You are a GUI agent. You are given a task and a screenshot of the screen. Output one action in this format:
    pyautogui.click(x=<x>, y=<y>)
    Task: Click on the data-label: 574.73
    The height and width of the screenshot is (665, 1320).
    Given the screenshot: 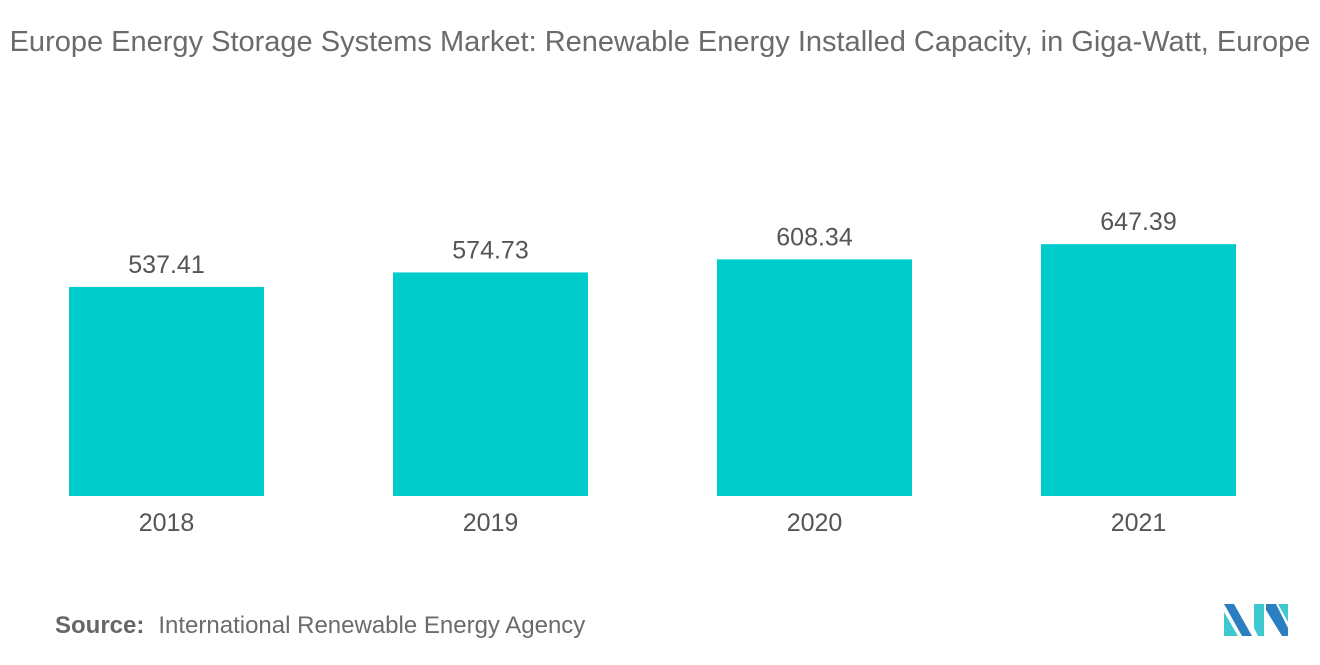 What is the action you would take?
    pyautogui.click(x=490, y=250)
    